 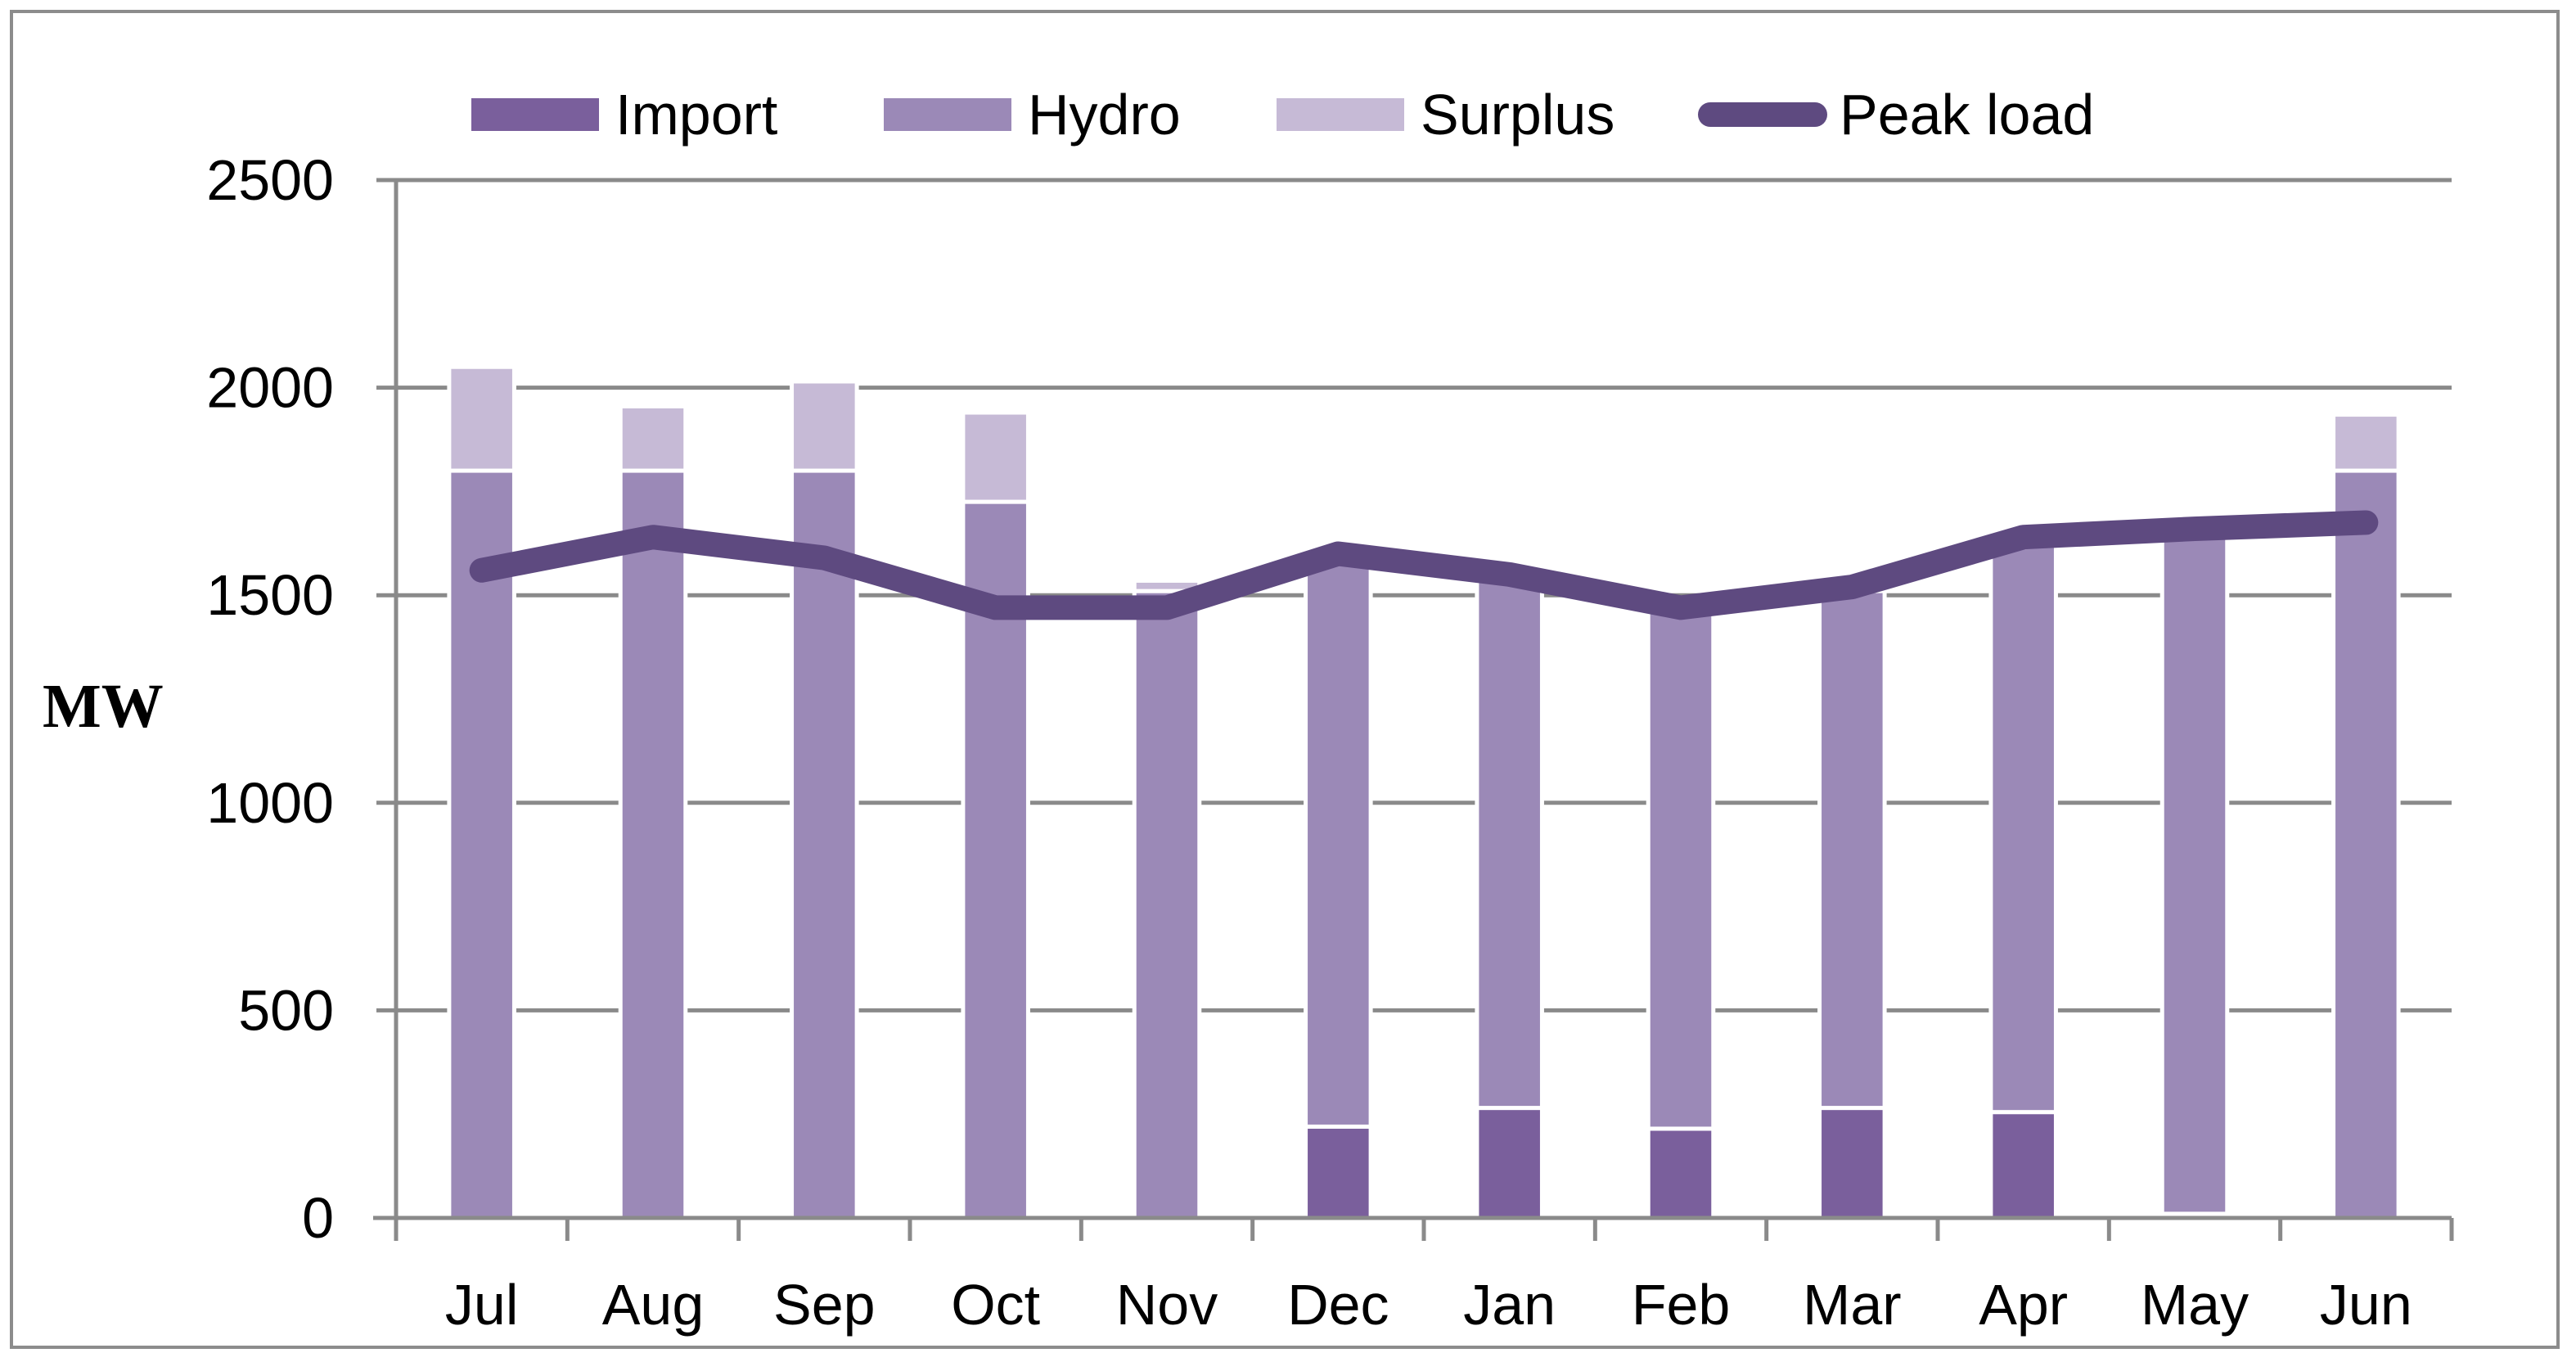 I want to click on x-tick-label: Dec, so click(x=1338, y=1305).